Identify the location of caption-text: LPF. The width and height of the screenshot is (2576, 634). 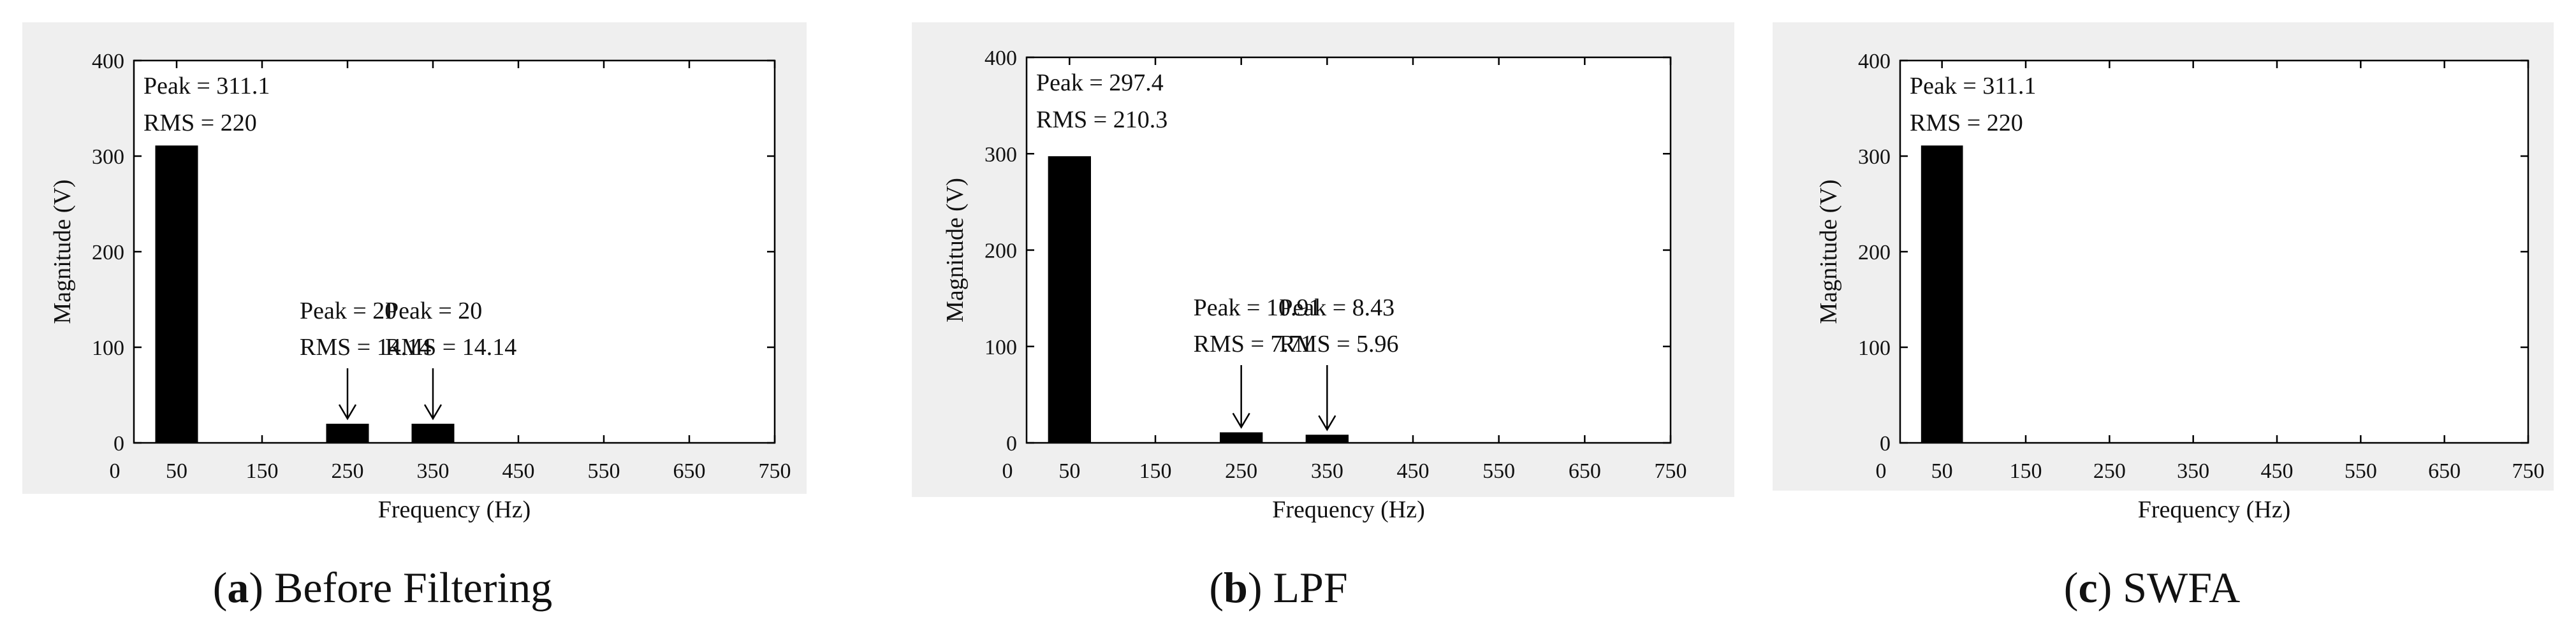
(1304, 587).